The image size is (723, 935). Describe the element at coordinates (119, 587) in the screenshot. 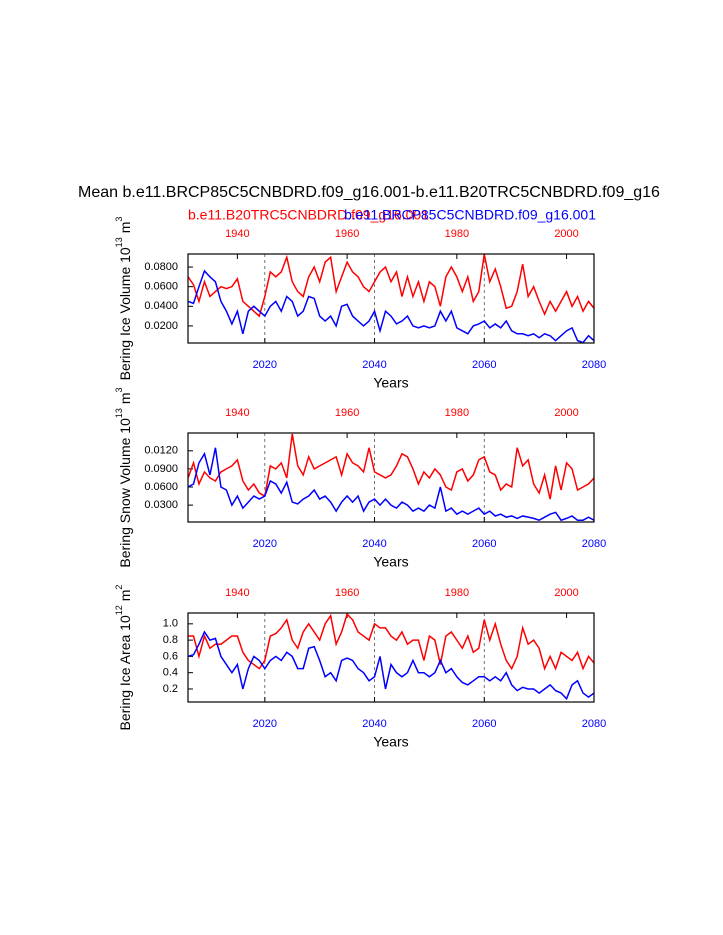

I see `y-axis-label-unit-exp: 2` at that location.